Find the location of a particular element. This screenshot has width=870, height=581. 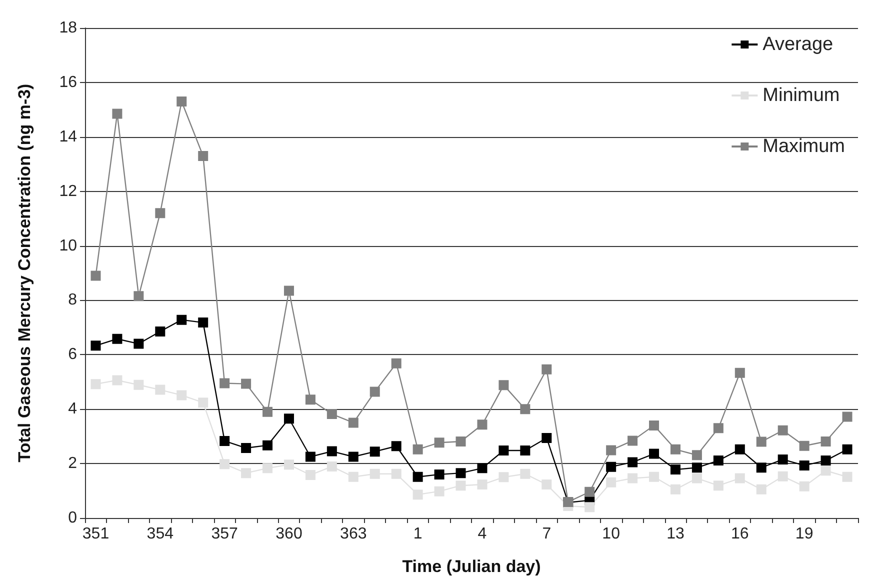

x-tick-label: 363 is located at coordinates (353, 534).